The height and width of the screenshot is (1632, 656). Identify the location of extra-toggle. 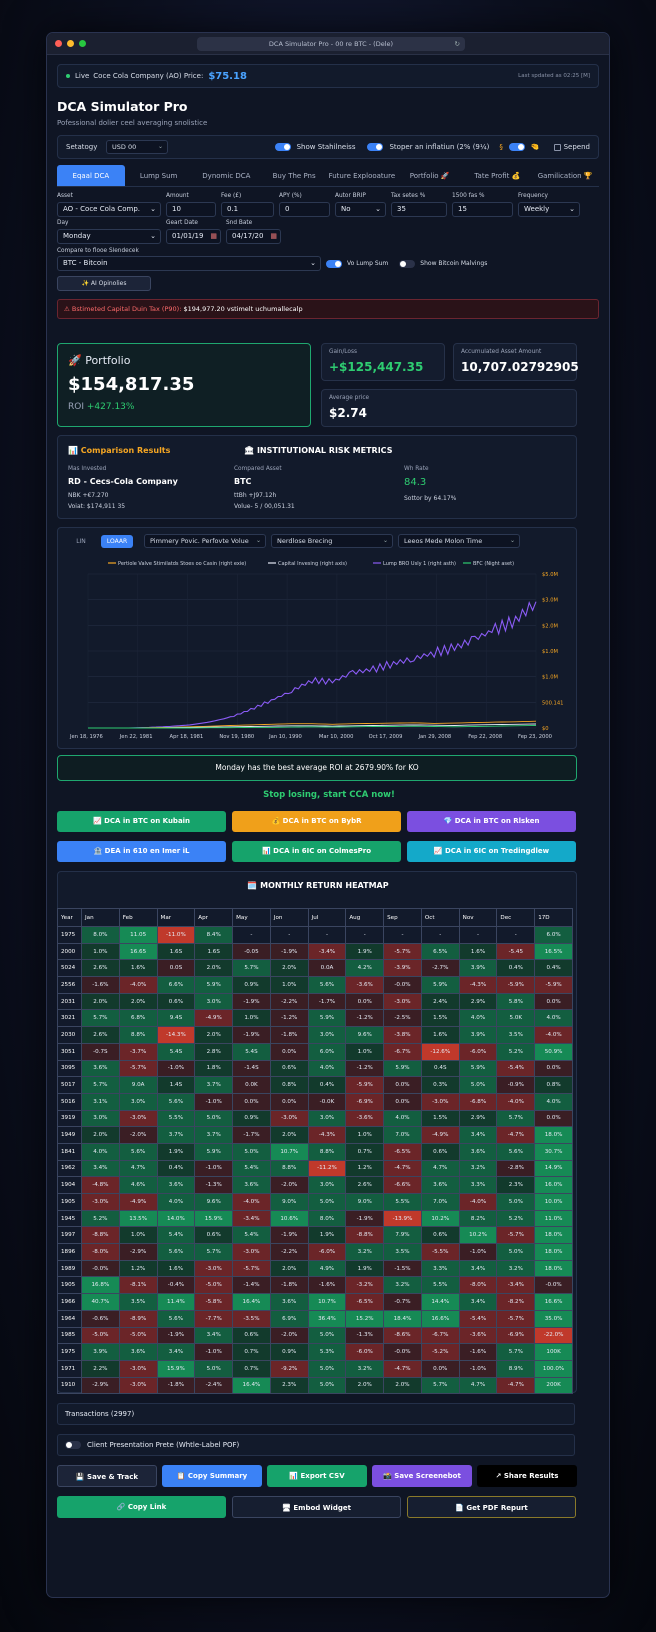
(516, 147).